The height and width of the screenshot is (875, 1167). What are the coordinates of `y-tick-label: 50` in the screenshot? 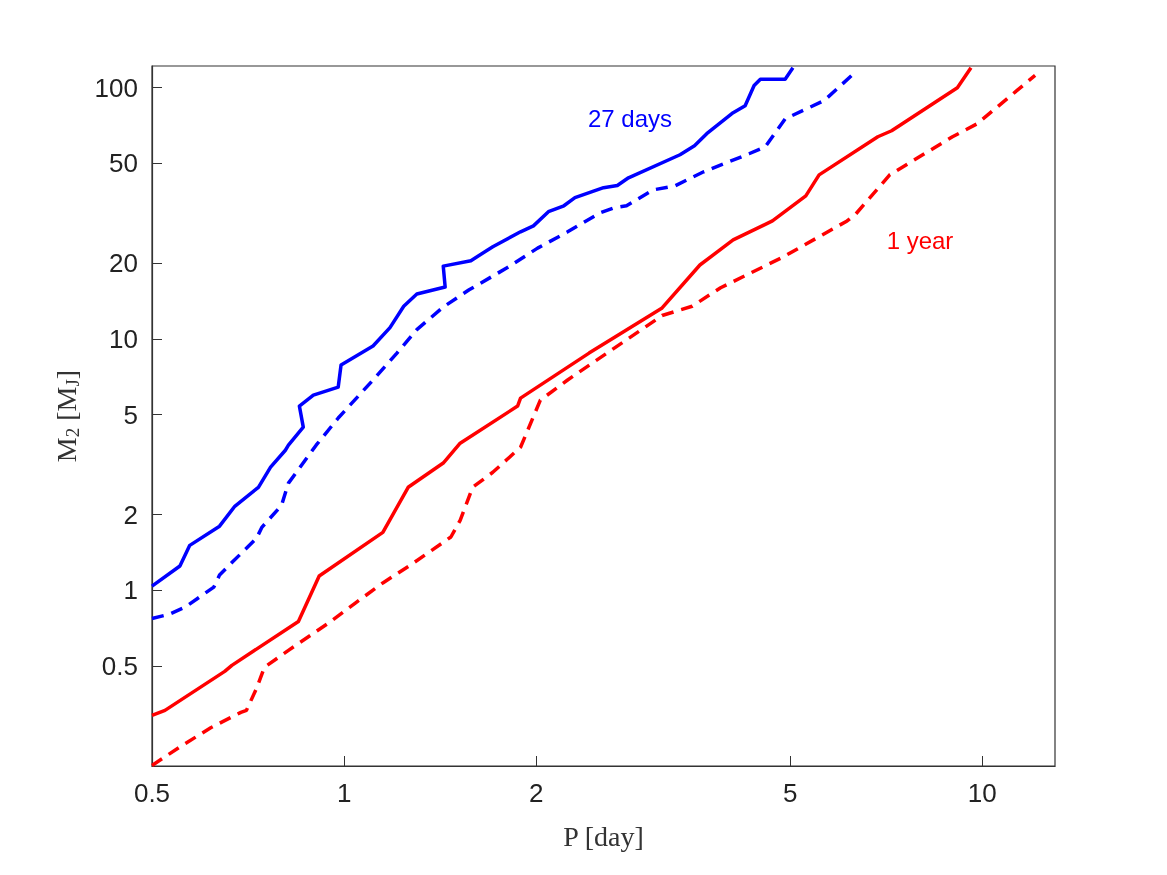 It's located at (123, 163).